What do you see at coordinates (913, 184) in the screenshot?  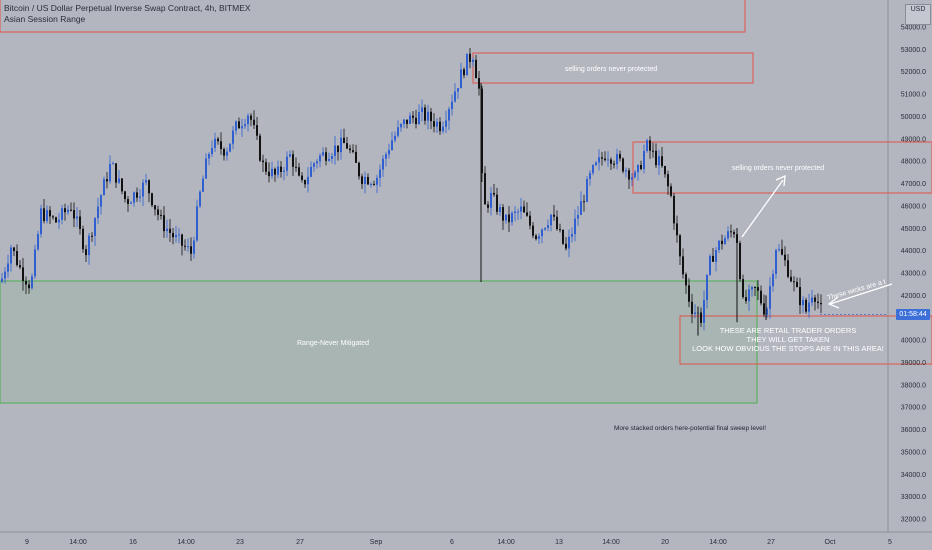 I see `price-tick-label: 47000.0` at bounding box center [913, 184].